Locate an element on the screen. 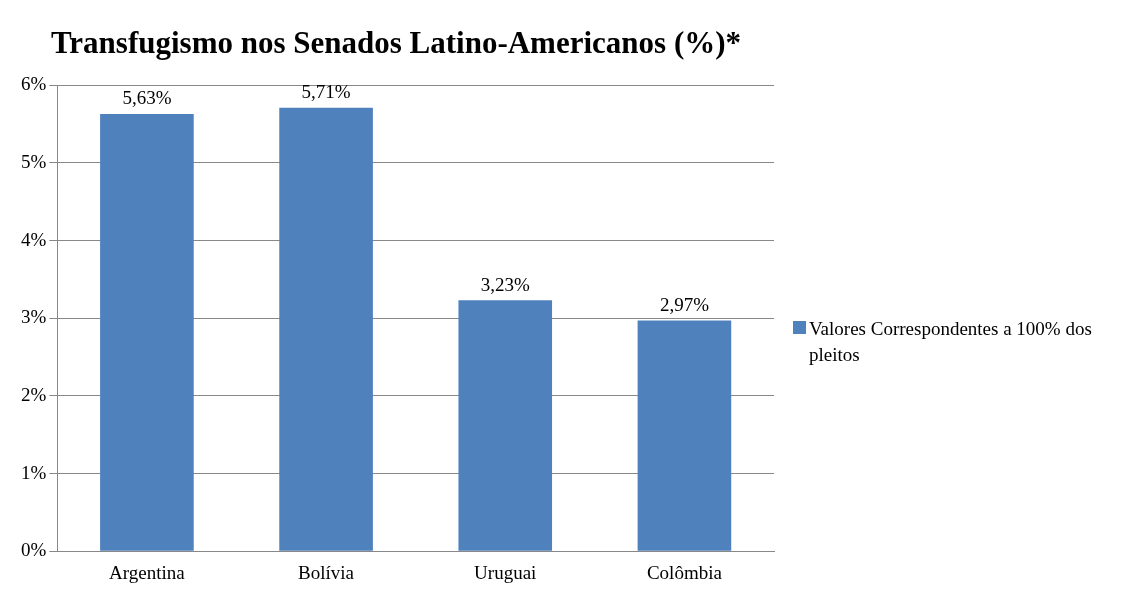  chart-title: Transfugismo nos Senados Latino-Americanos (%)* is located at coordinates (396, 42).